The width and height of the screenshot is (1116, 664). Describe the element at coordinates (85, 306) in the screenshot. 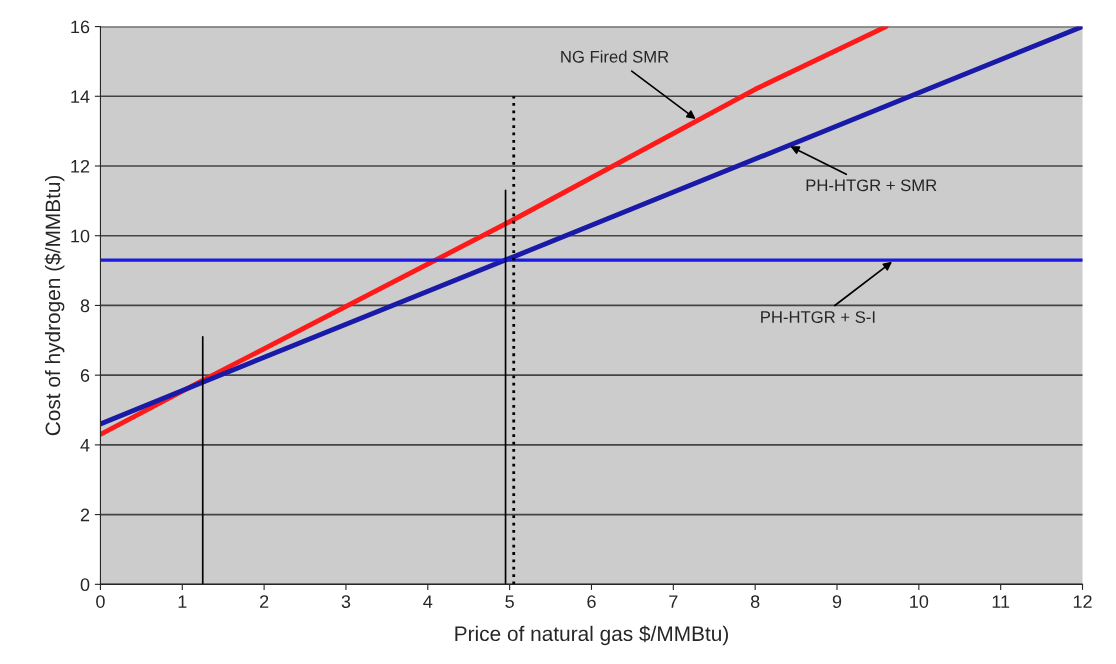

I see `y-tick-label: 8` at that location.